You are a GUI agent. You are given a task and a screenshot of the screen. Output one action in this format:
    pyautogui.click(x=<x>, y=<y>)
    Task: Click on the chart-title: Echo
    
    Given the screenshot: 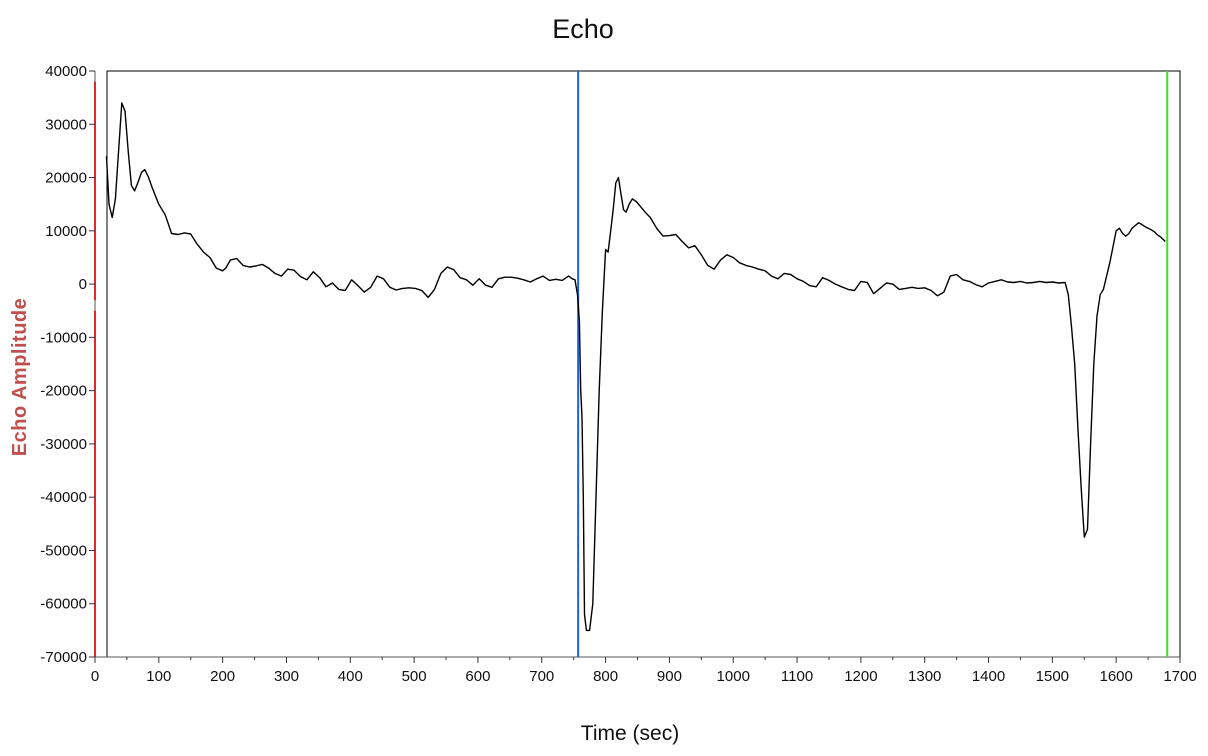 What is the action you would take?
    pyautogui.click(x=583, y=29)
    